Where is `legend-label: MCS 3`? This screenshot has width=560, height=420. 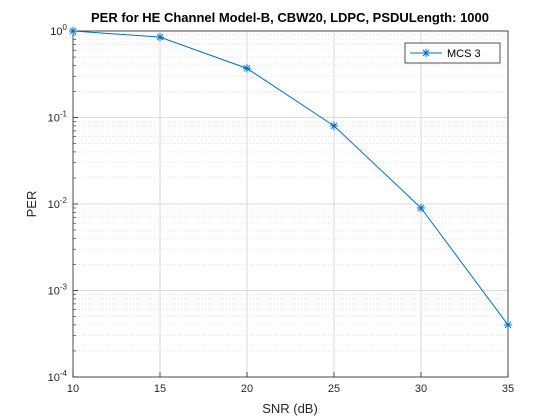 legend-label: MCS 3 is located at coordinates (464, 54).